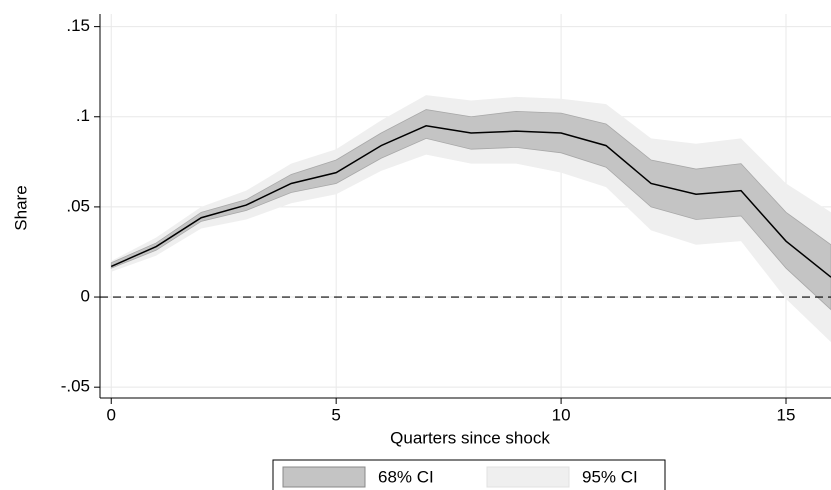 Image resolution: width=831 pixels, height=490 pixels. What do you see at coordinates (83, 115) in the screenshot?
I see `y-tick-label: .1` at bounding box center [83, 115].